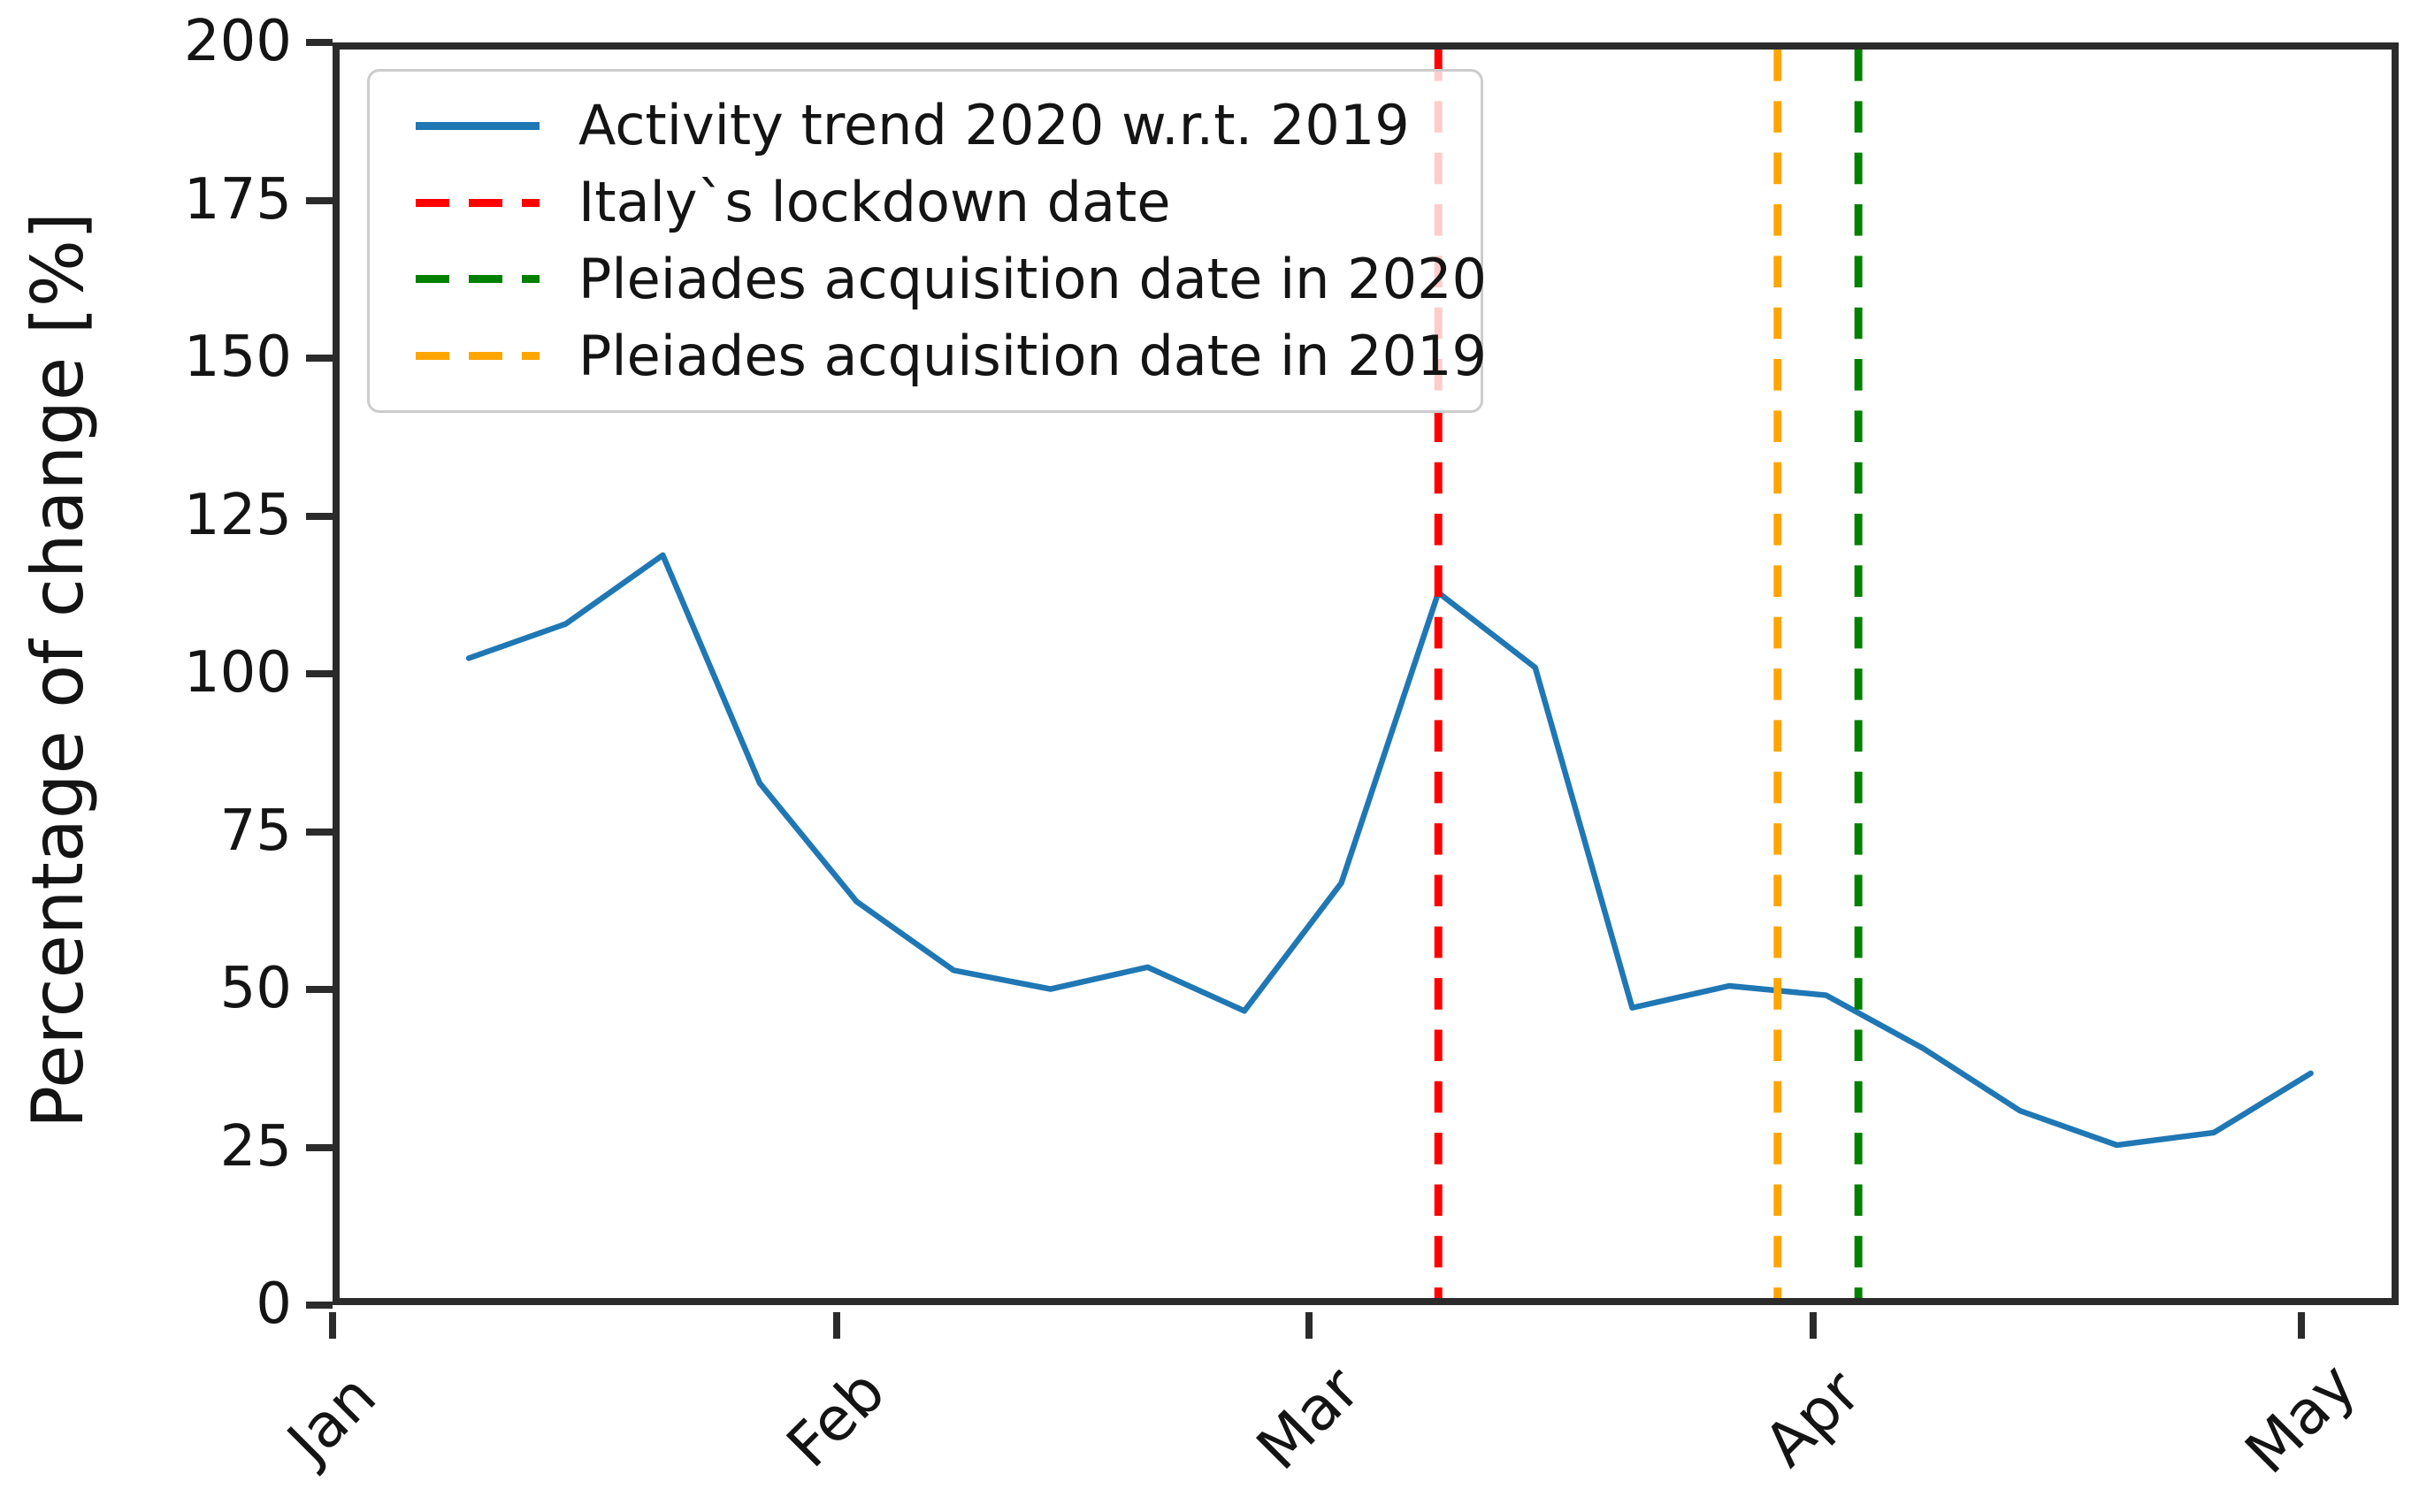  What do you see at coordinates (255, 831) in the screenshot?
I see `y-tick-label: 75` at bounding box center [255, 831].